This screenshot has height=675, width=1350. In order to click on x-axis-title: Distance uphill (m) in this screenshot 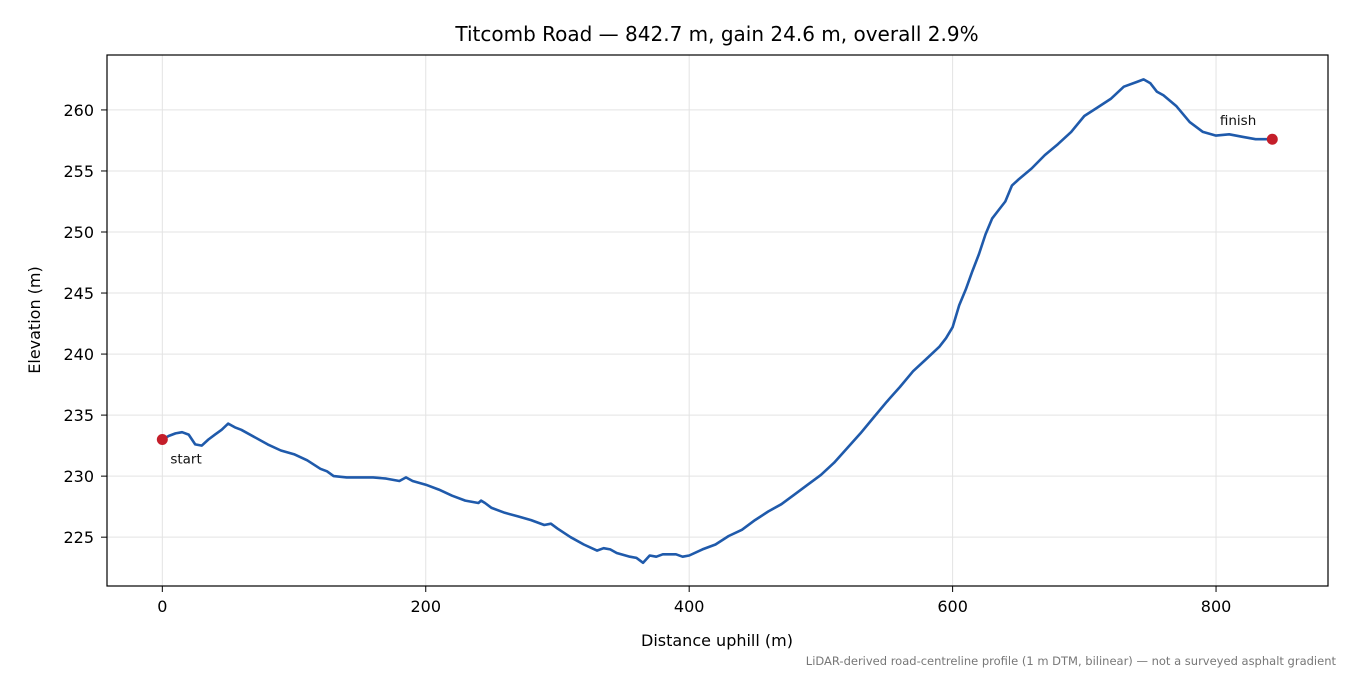, I will do `click(717, 640)`.